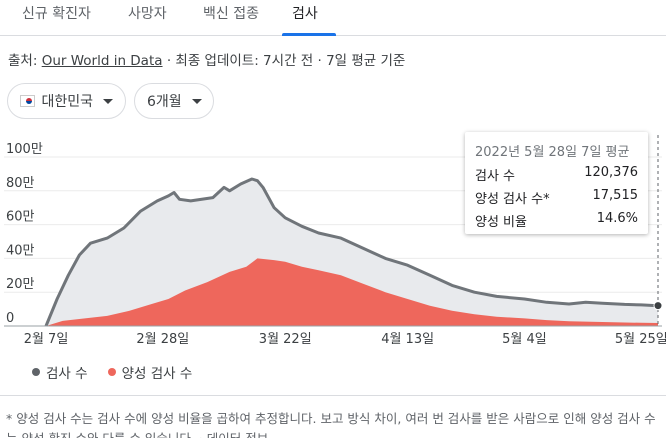 The image size is (666, 438). I want to click on tooltip-row-tests: 검사 수 120,376, so click(556, 175).